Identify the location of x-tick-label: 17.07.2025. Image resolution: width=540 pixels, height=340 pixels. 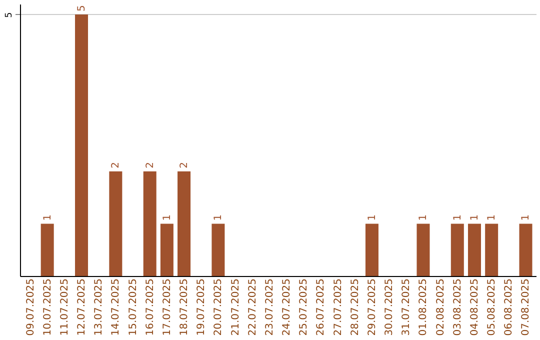
(167, 307).